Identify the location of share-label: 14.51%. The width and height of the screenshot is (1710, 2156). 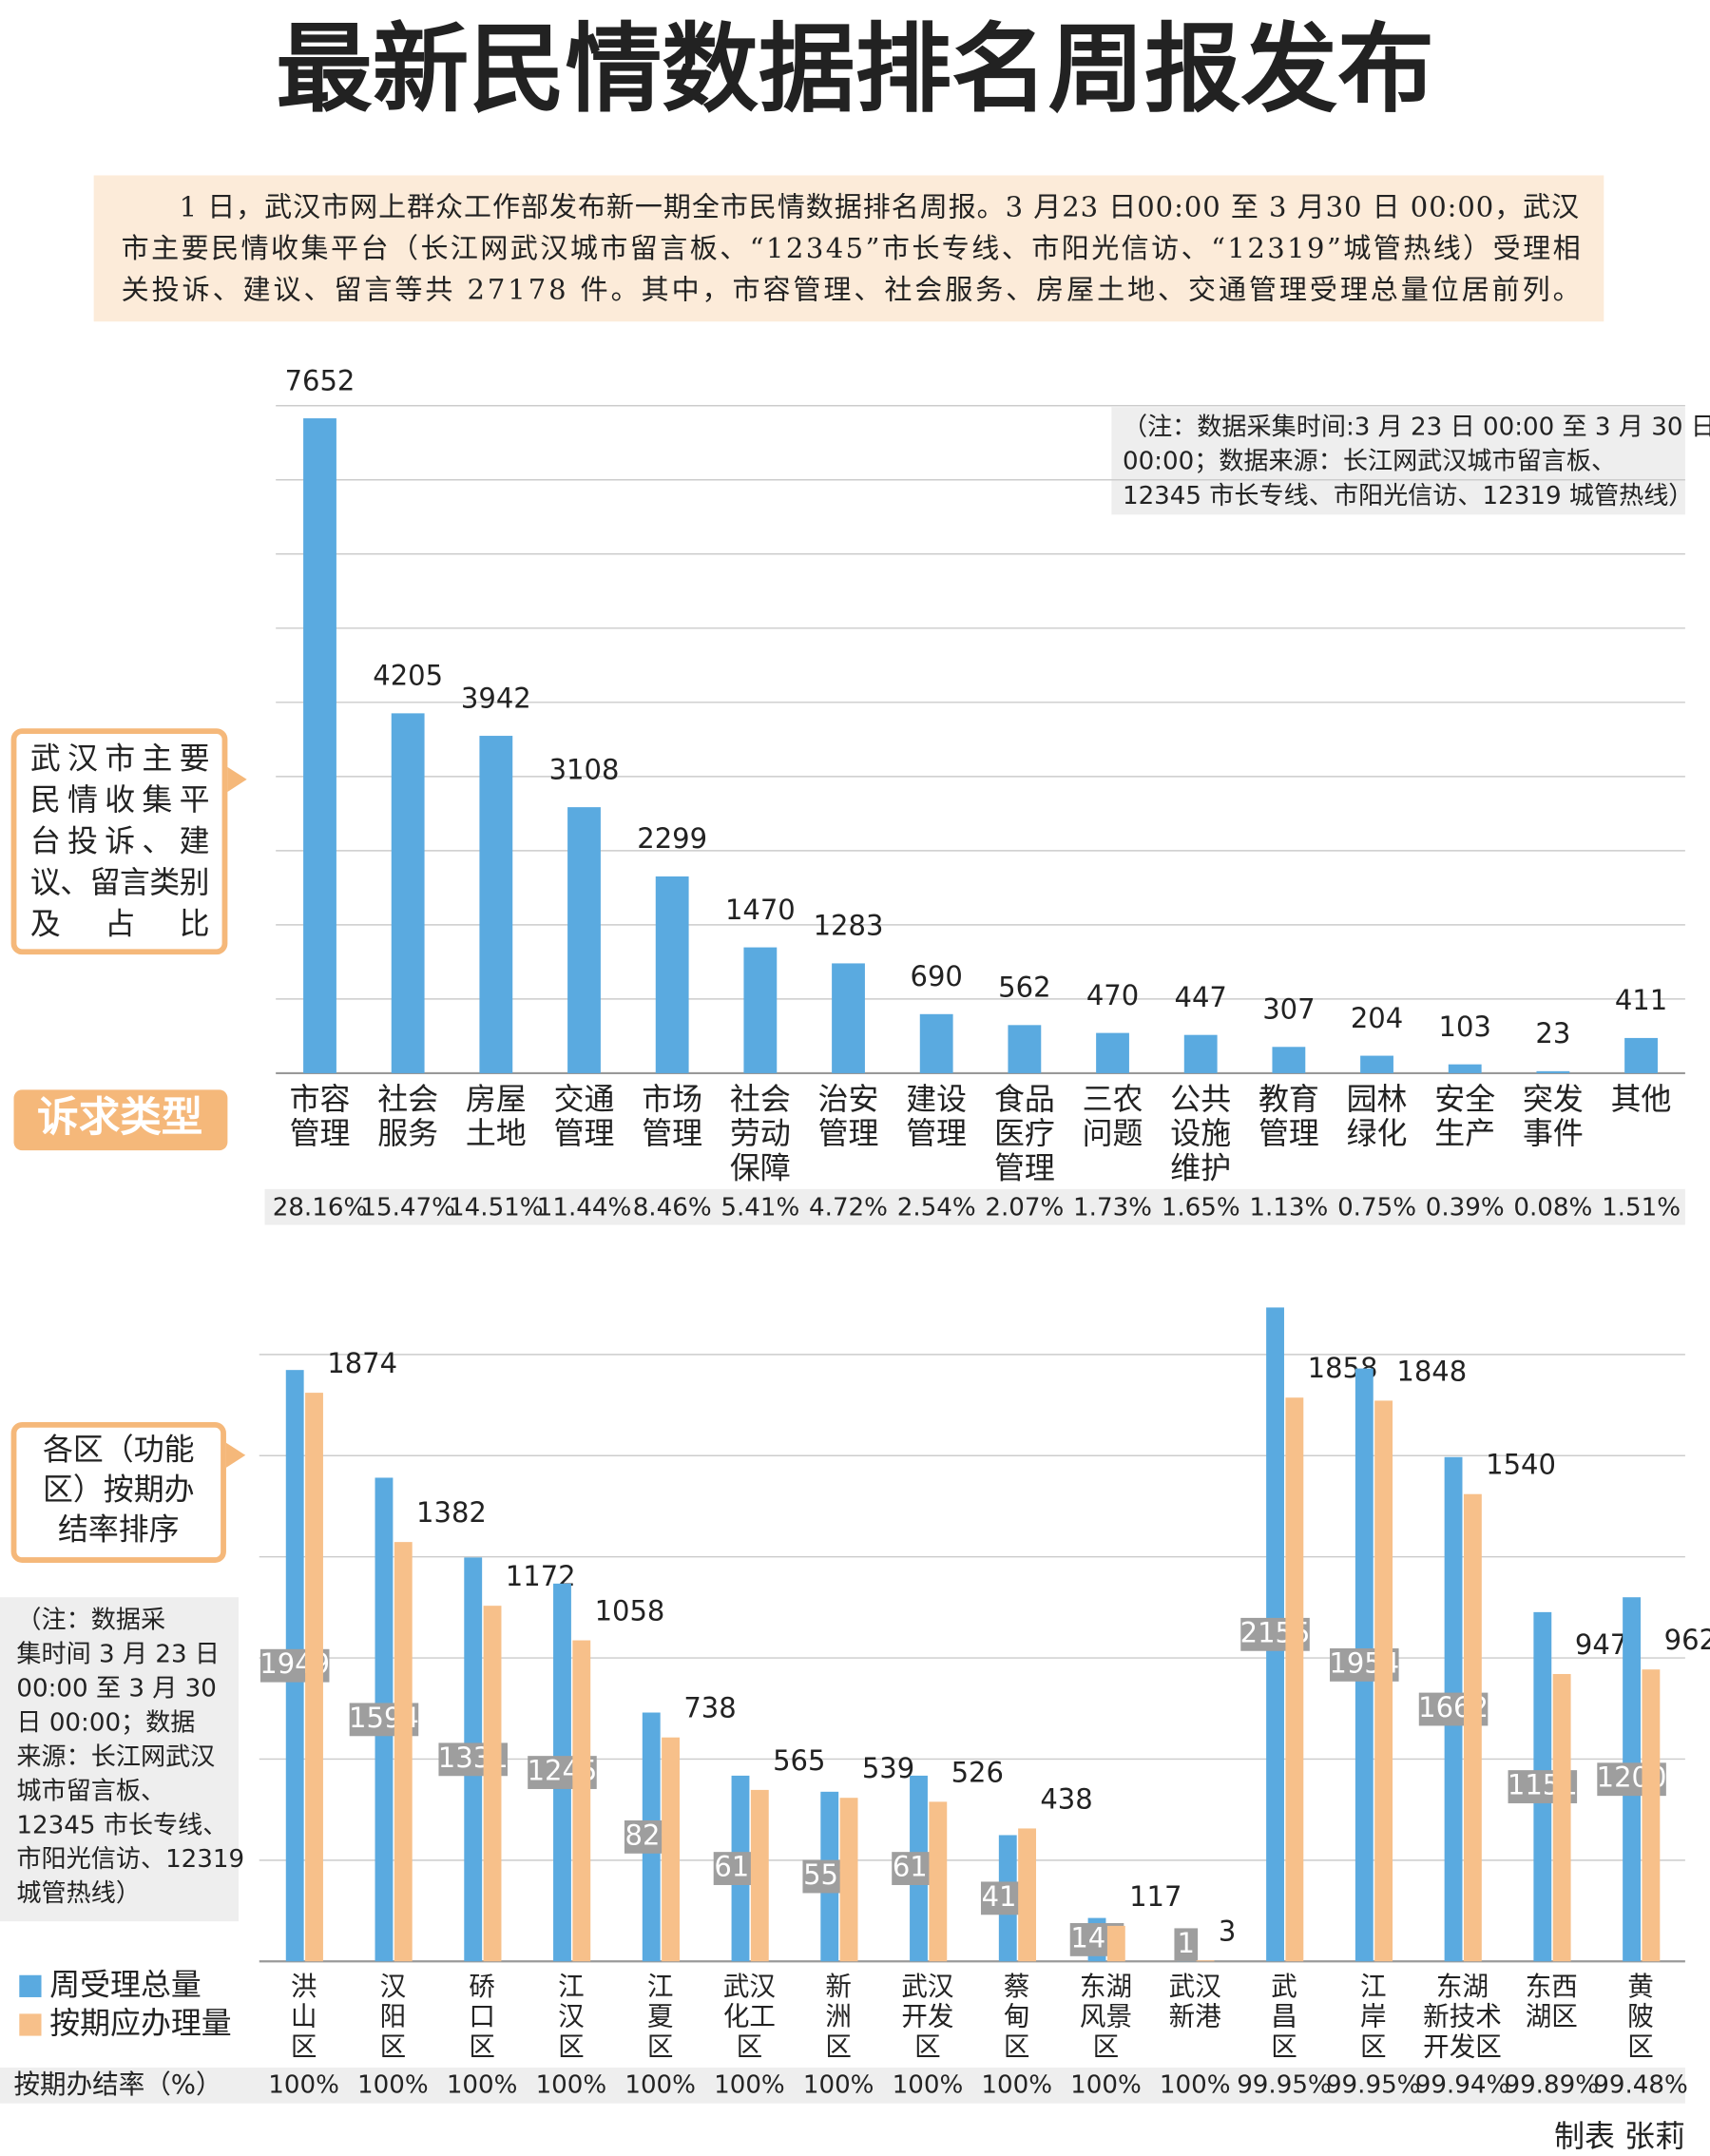
(496, 1208).